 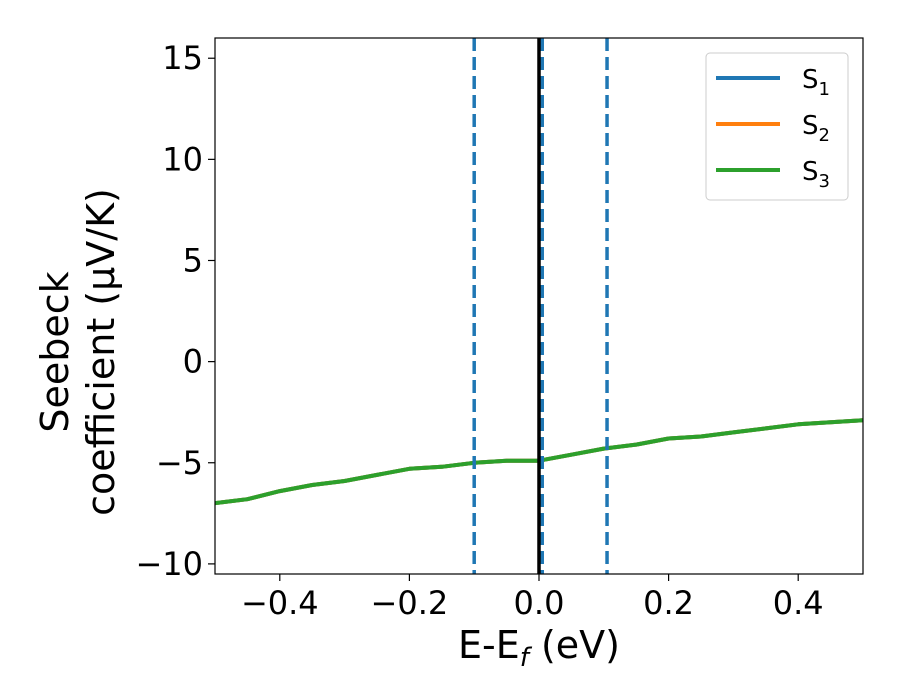 I want to click on legend-entries: S1 S2 S3, so click(x=773, y=128).